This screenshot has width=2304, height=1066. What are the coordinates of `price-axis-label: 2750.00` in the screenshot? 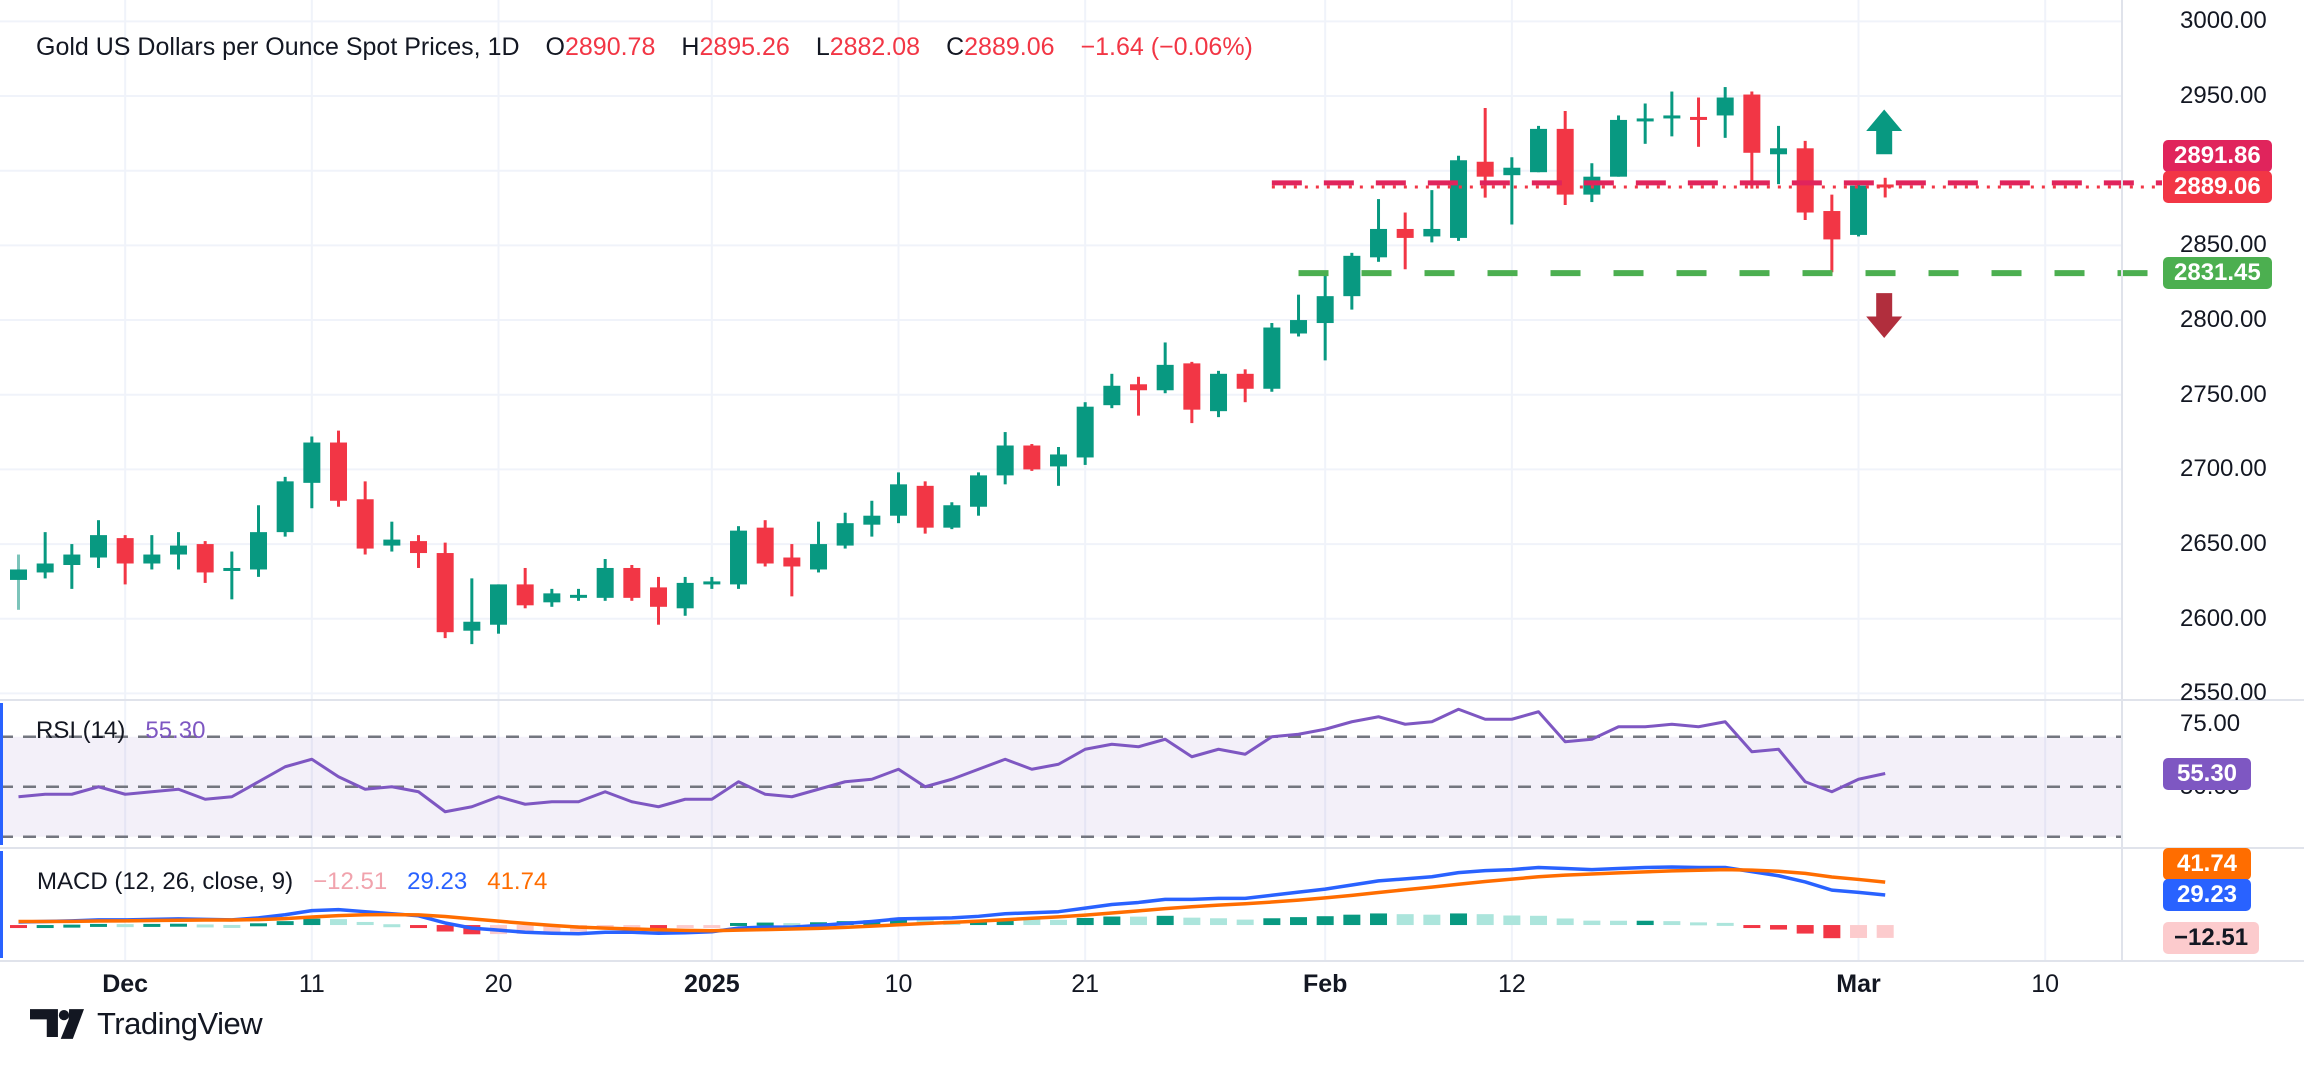 It's located at (2223, 394).